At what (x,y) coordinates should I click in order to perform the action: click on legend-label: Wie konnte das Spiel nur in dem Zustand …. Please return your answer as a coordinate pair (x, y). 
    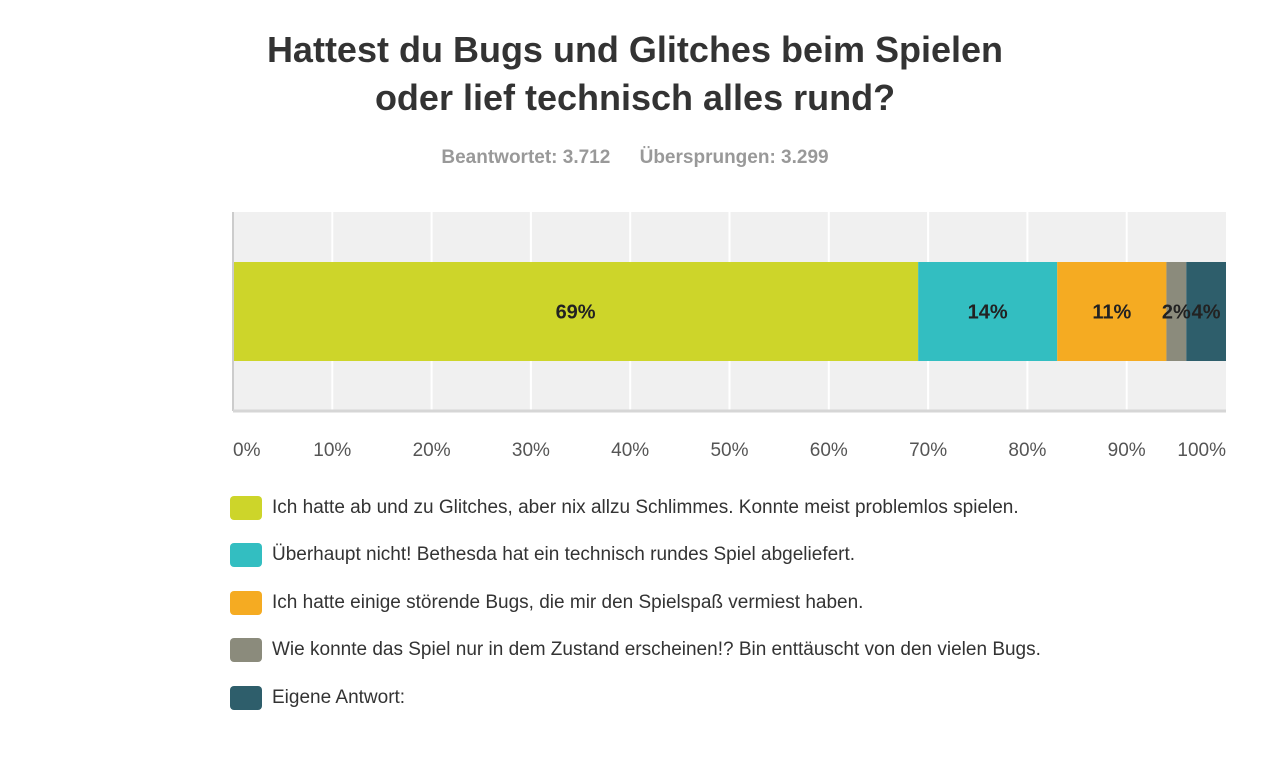
    Looking at the image, I should click on (656, 650).